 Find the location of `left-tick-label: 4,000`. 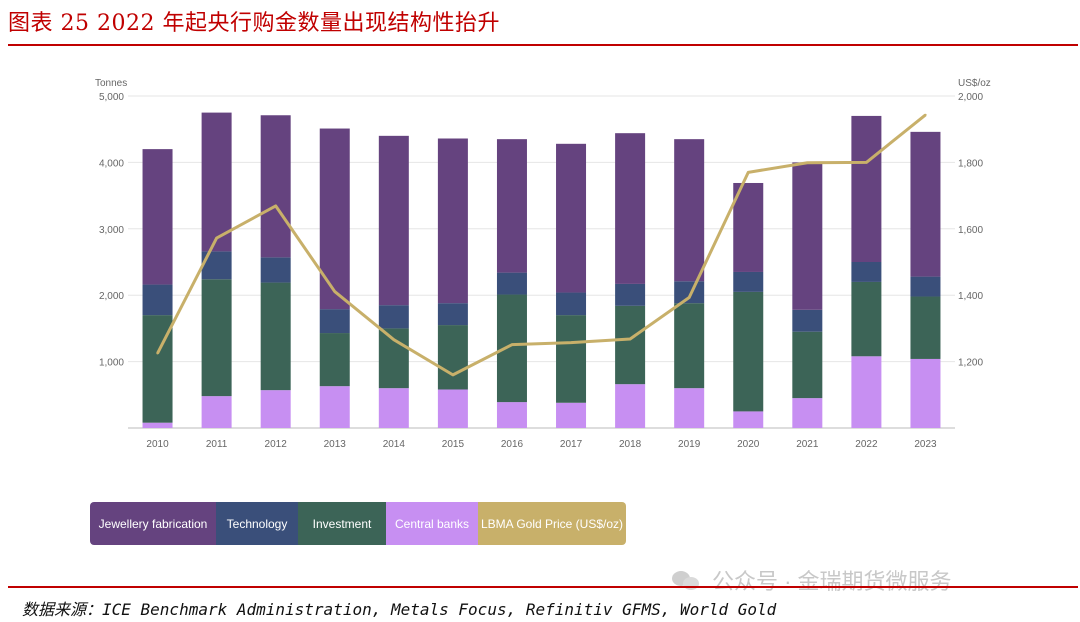

left-tick-label: 4,000 is located at coordinates (111, 163).